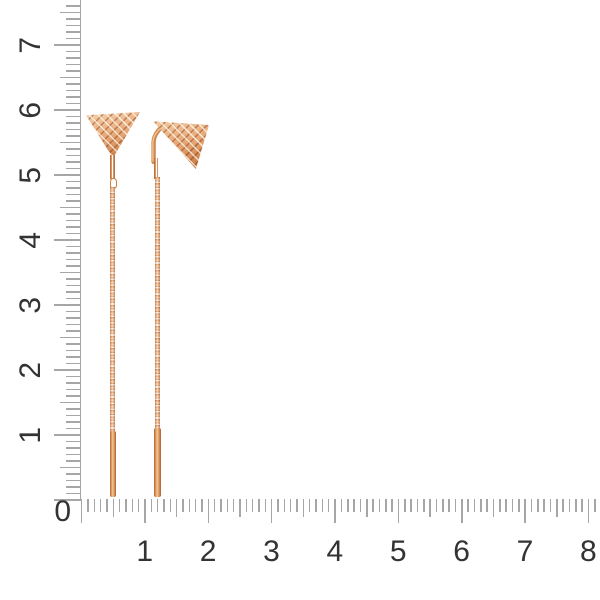 This screenshot has width=600, height=600. What do you see at coordinates (113, 309) in the screenshot?
I see `earring-left-chain` at bounding box center [113, 309].